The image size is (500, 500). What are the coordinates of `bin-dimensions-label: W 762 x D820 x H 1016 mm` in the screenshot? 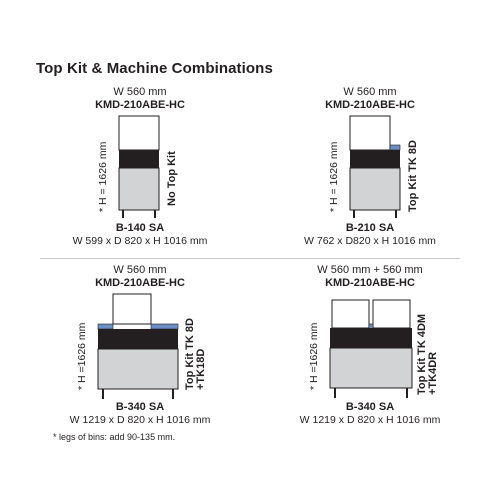 It's located at (370, 241).